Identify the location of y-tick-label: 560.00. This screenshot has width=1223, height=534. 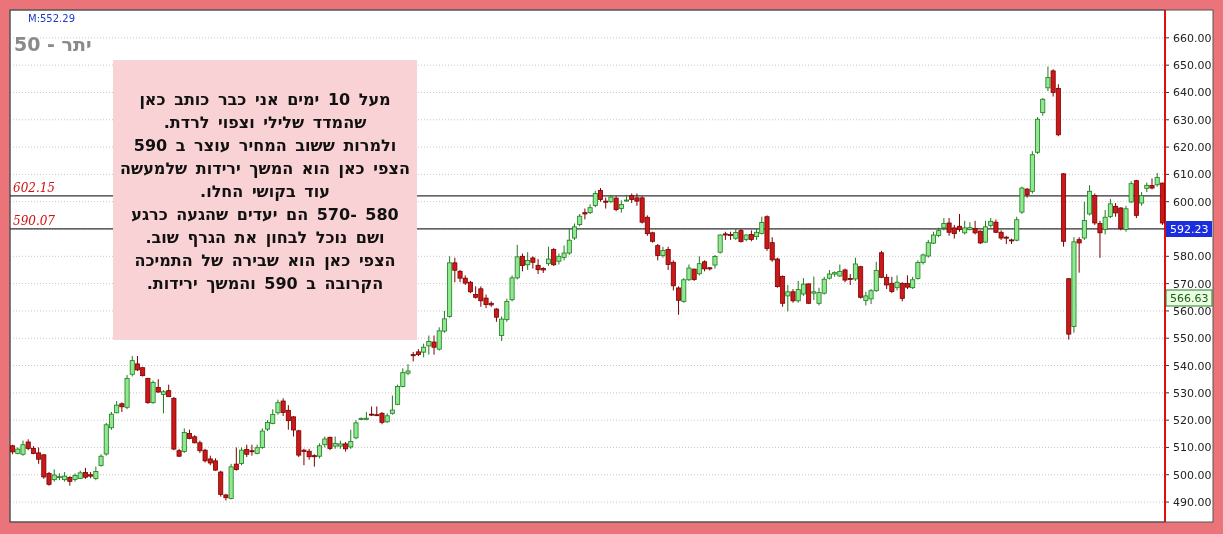
(1192, 311).